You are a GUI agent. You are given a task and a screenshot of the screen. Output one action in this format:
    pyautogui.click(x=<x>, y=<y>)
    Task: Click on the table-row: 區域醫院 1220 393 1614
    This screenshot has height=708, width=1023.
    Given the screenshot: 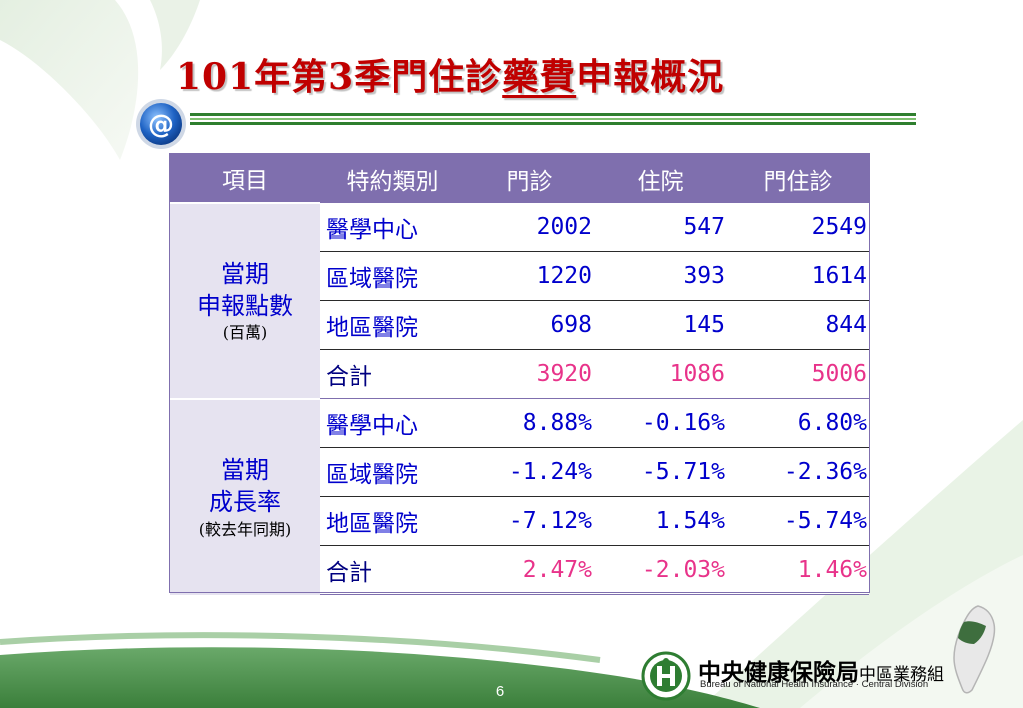 What is the action you would take?
    pyautogui.click(x=519, y=276)
    